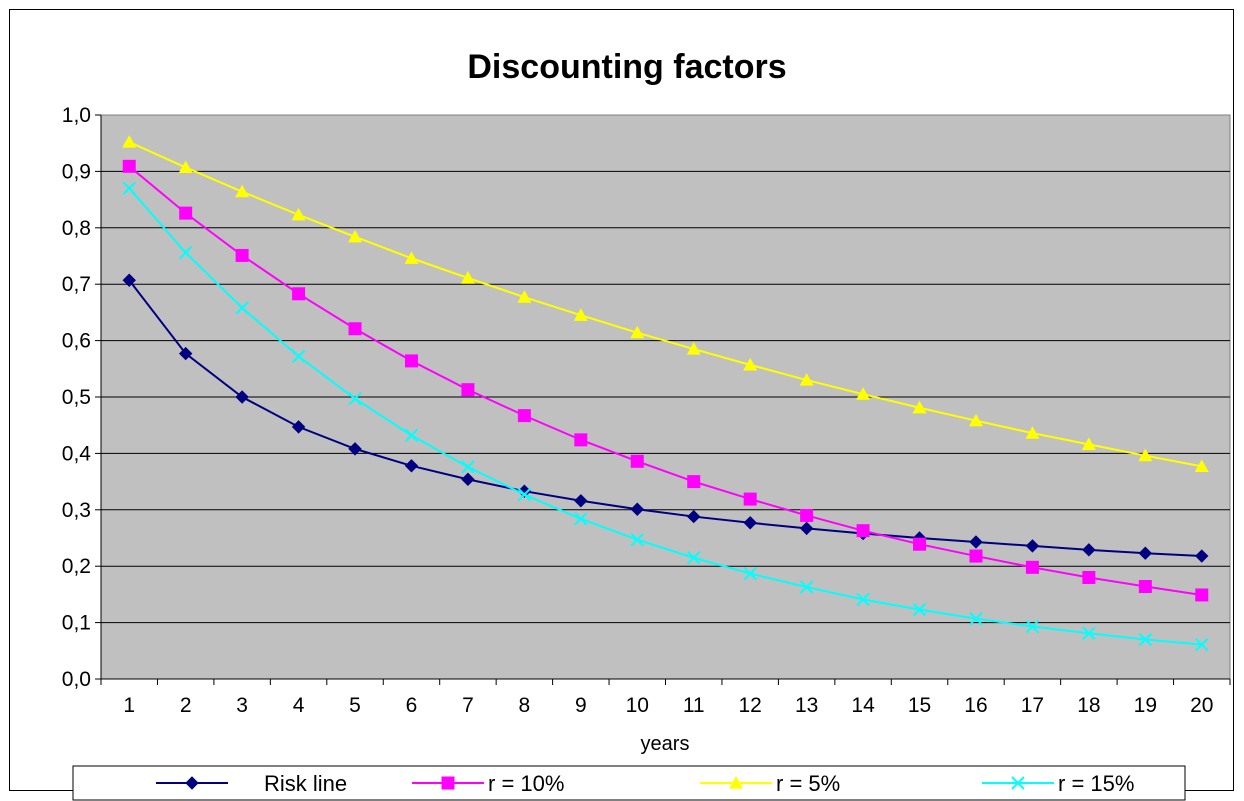 The width and height of the screenshot is (1244, 801). I want to click on x-tick-label: 14, so click(863, 705).